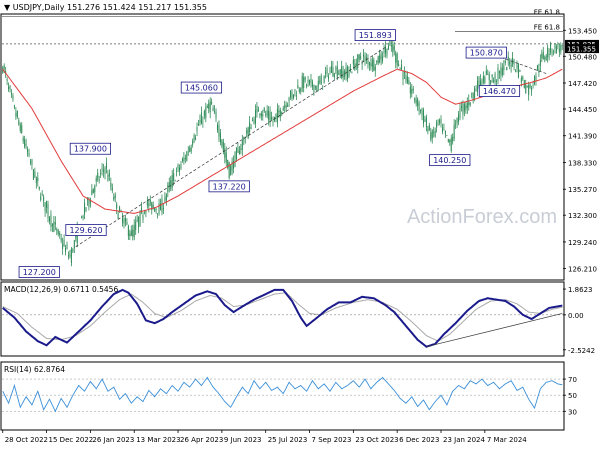 This screenshot has width=600, height=450. What do you see at coordinates (580, 290) in the screenshot?
I see `macd-tick-label: 1.8623` at bounding box center [580, 290].